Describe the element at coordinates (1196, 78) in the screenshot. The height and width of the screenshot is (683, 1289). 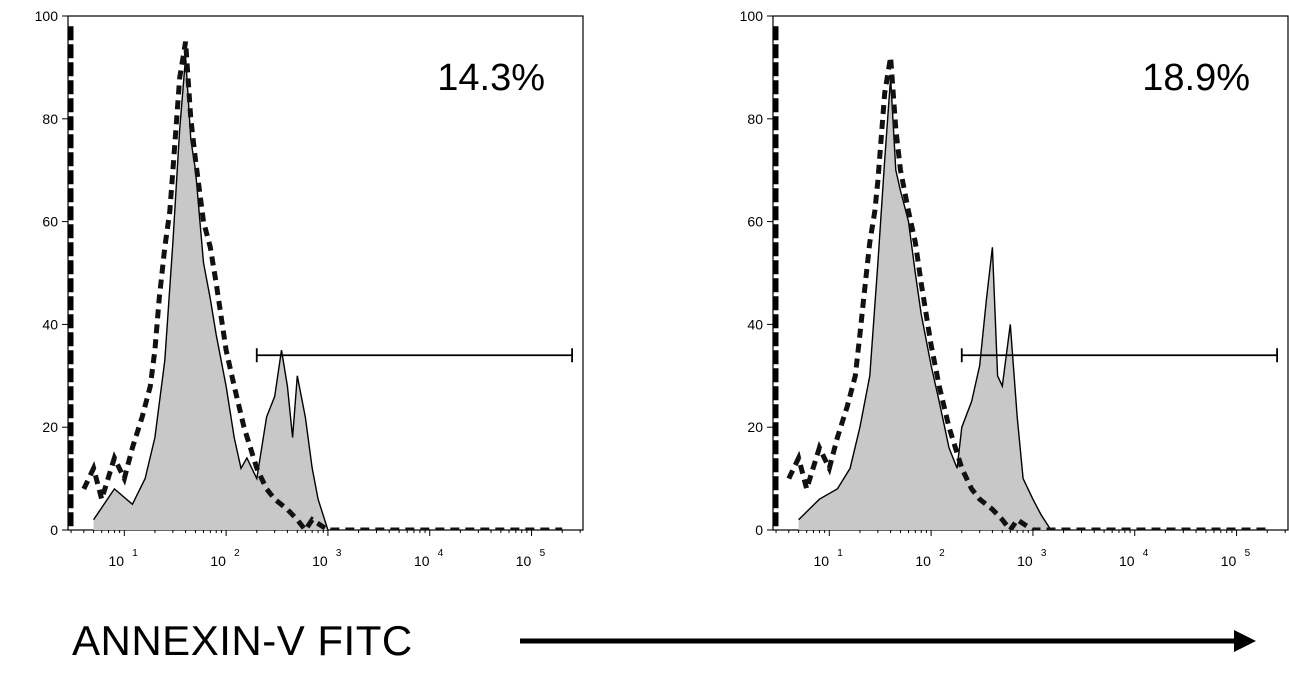
I see `gate-percentage: 18.9%` at that location.